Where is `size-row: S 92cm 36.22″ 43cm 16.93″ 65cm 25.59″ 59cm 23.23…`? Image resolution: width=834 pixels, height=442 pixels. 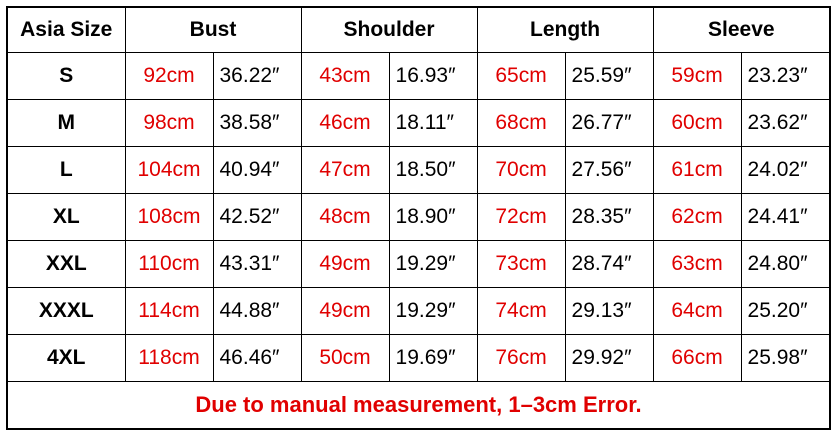 size-row: S 92cm 36.22″ 43cm 16.93″ 65cm 25.59″ 59cm 23.23… is located at coordinates (418, 76).